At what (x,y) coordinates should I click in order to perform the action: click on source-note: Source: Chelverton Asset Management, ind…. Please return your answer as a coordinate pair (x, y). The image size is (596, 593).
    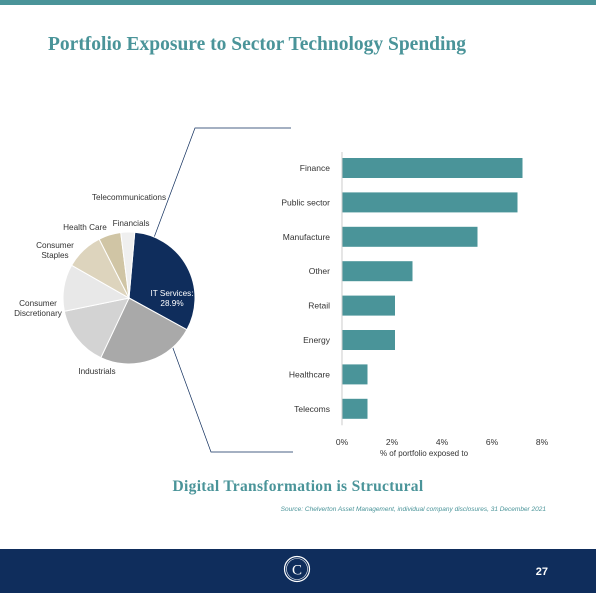
    Looking at the image, I should click on (413, 509).